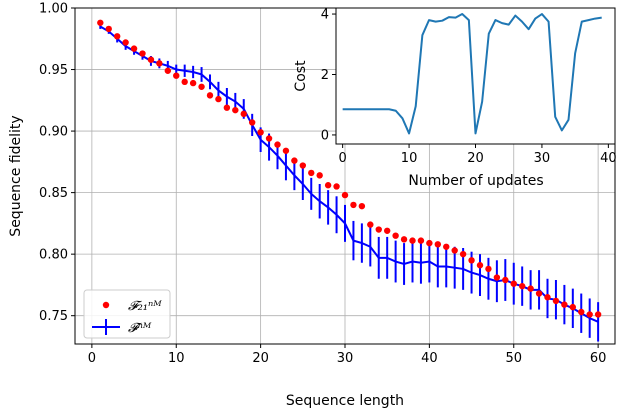 This screenshot has width=618, height=413. I want to click on main-x-tick-label-1: 10, so click(176, 358).